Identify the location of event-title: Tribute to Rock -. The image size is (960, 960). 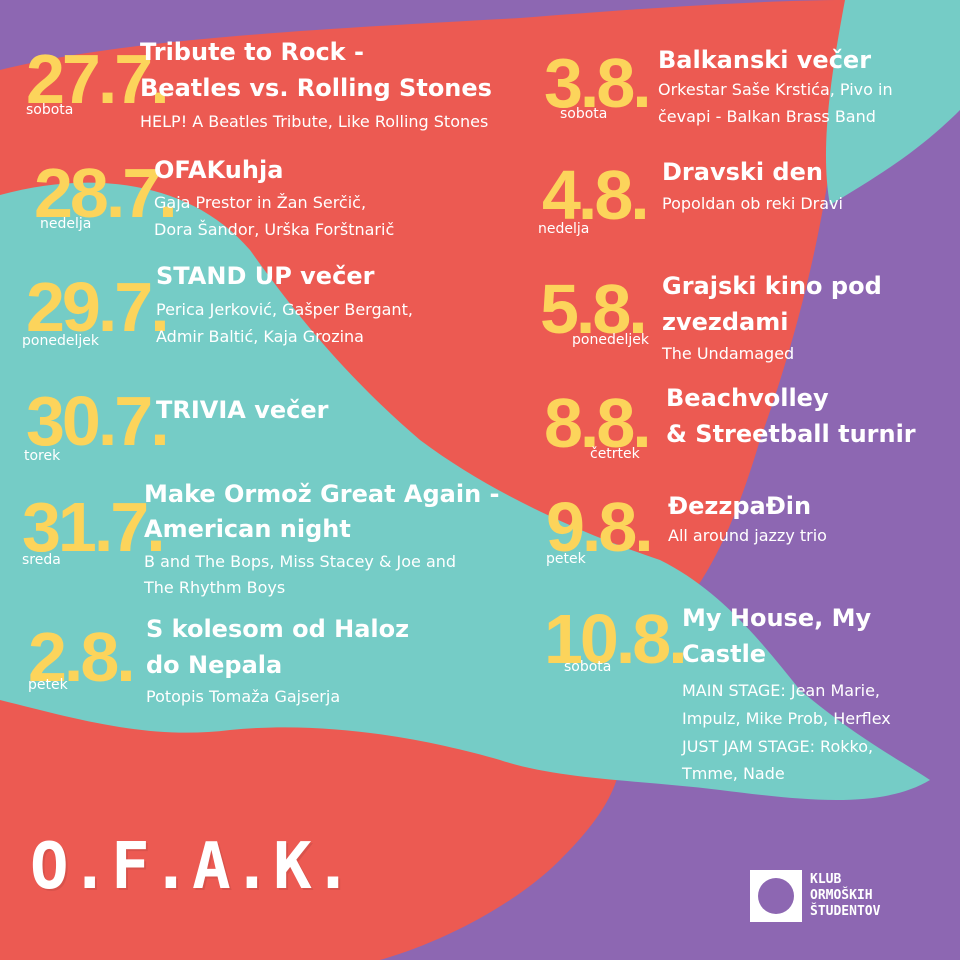
(252, 52).